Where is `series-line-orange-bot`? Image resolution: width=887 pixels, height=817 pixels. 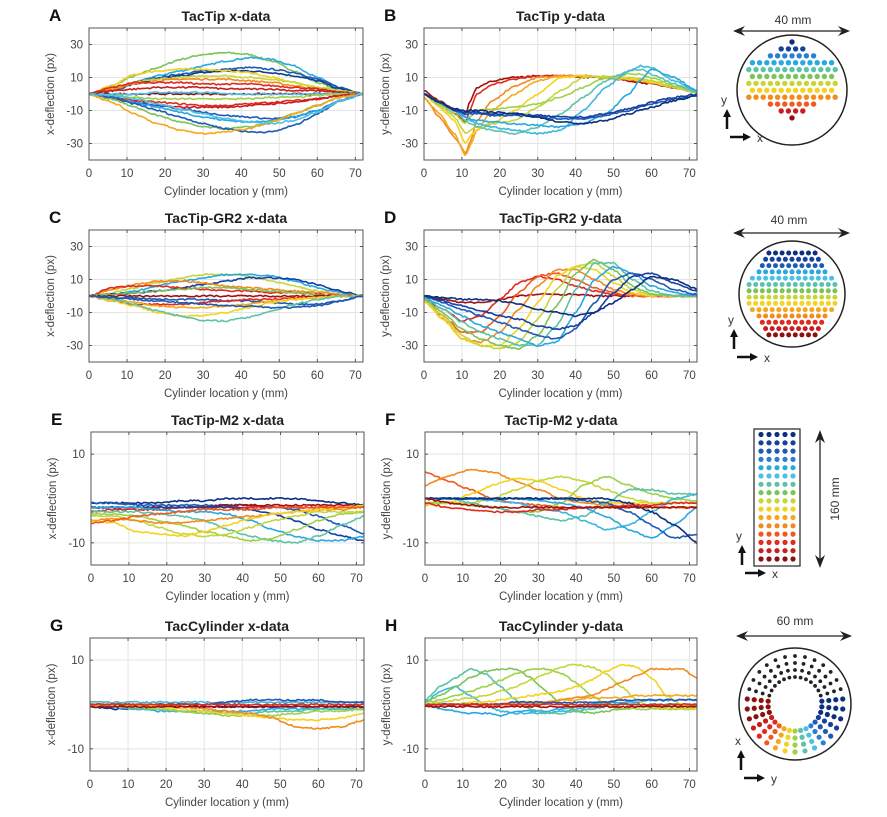 series-line-orange-bot is located at coordinates (226, 114).